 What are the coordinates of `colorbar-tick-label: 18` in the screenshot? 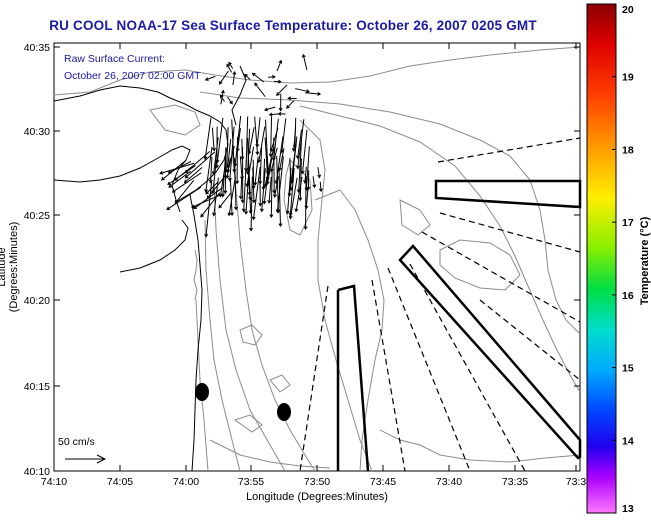 It's located at (628, 150).